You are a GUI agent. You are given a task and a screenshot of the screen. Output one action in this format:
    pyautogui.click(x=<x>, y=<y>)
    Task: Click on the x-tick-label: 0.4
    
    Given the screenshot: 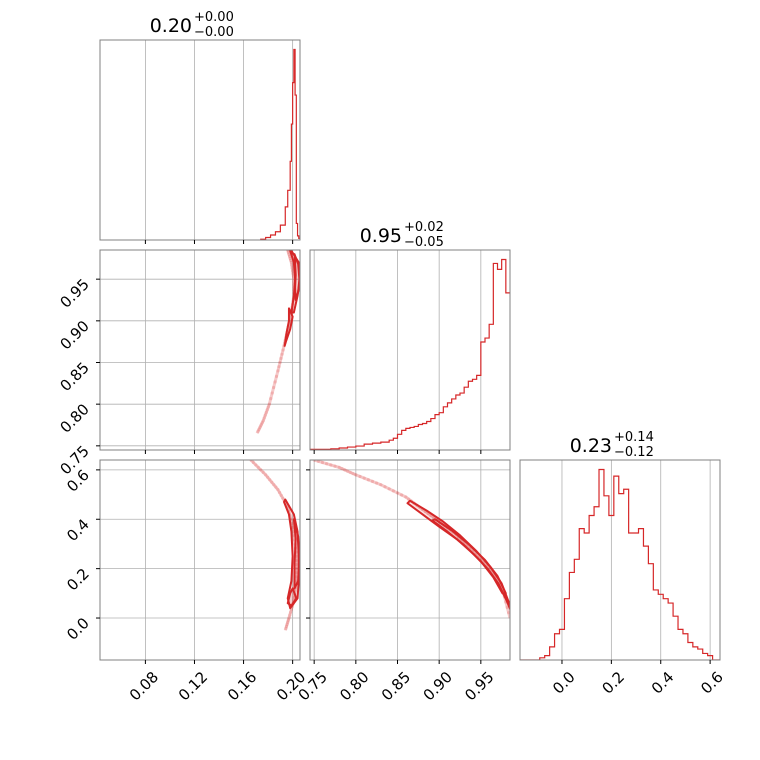 What is the action you would take?
    pyautogui.click(x=663, y=683)
    